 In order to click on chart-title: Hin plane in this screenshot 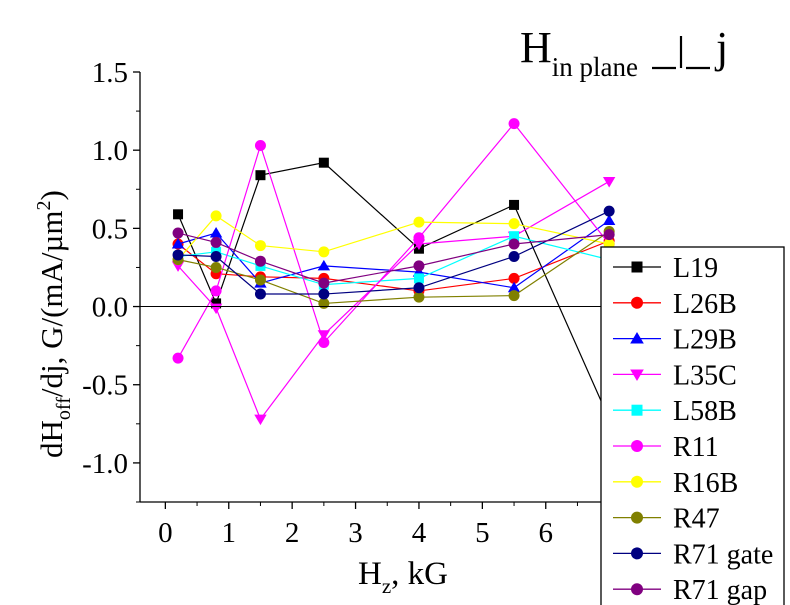, I will do `click(579, 52)`.